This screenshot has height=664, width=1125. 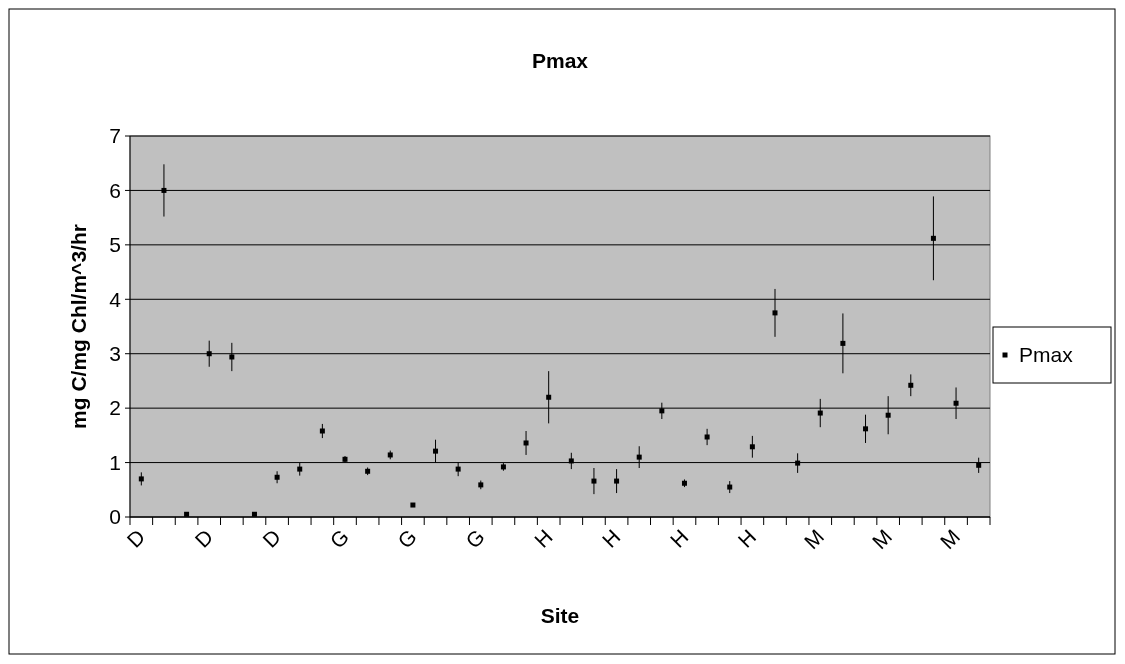 I want to click on y-tick-label: 7, so click(x=115, y=136).